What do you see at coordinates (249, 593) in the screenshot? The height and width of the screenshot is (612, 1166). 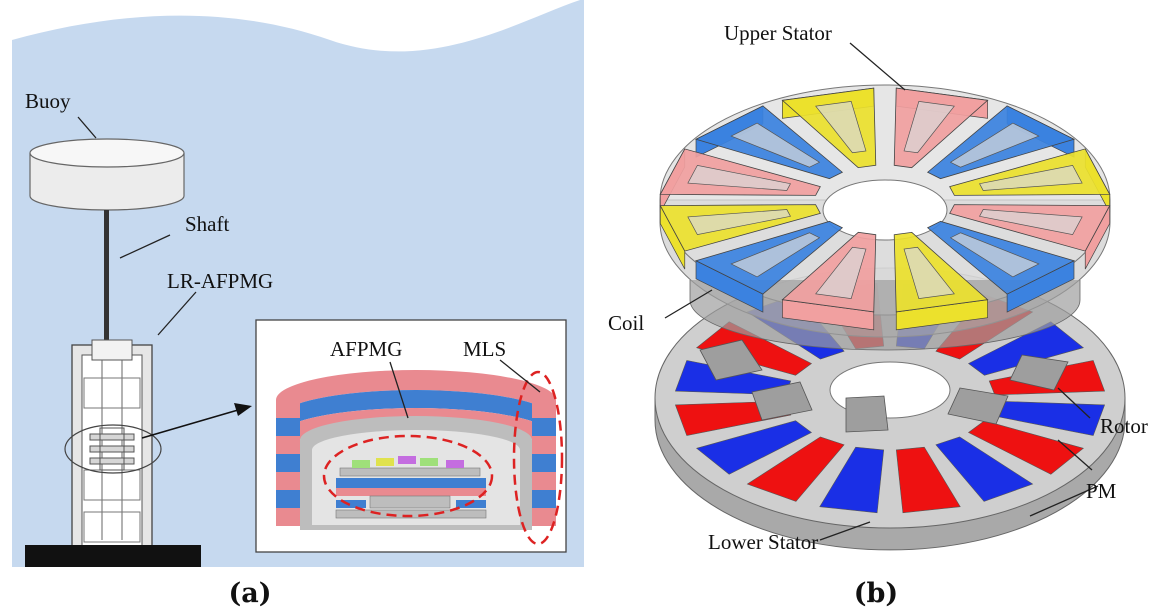 I see `caption-a: (a)` at bounding box center [249, 593].